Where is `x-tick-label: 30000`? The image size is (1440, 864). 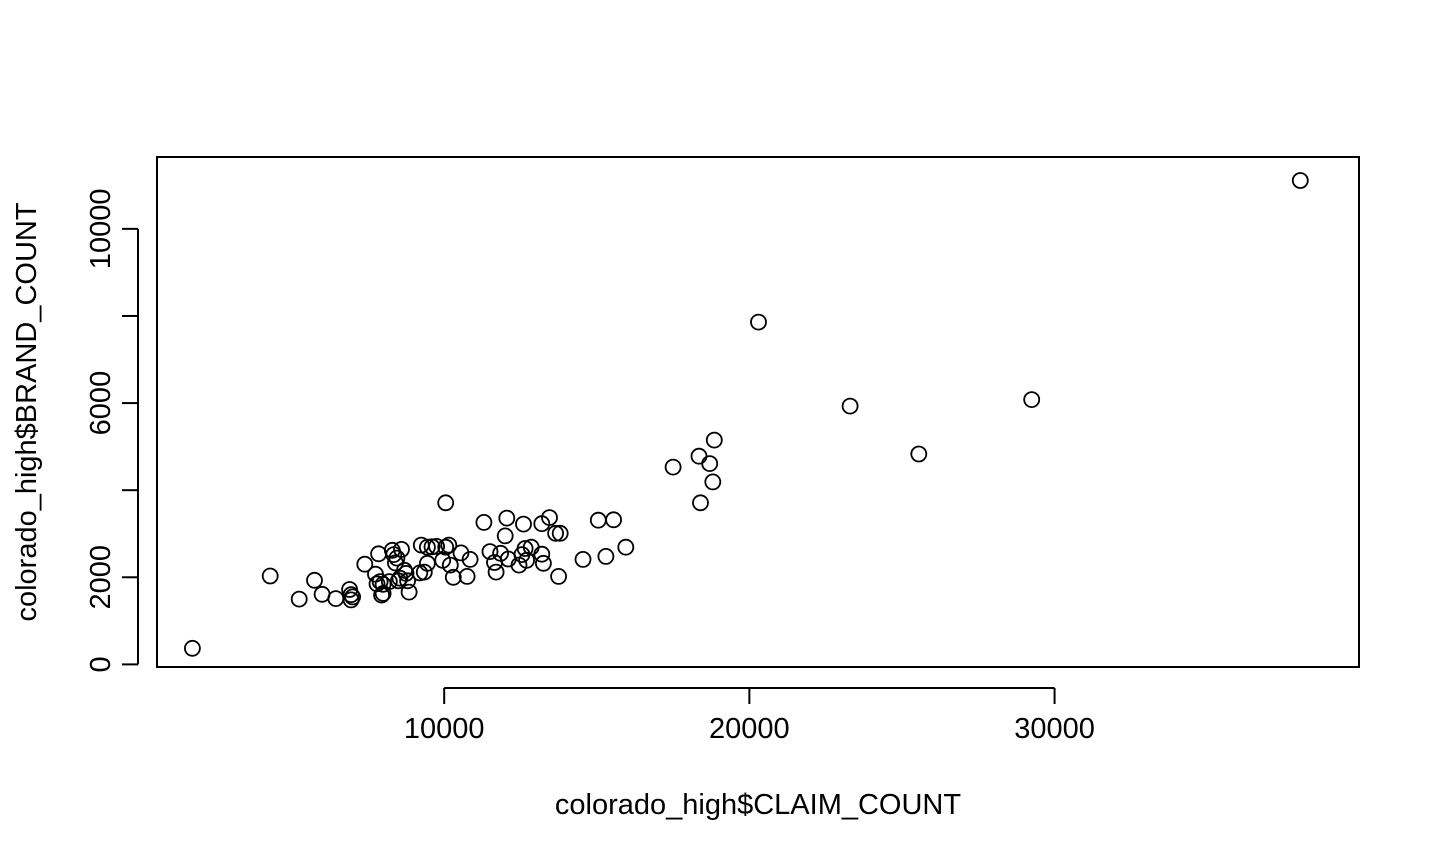 x-tick-label: 30000 is located at coordinates (1054, 729).